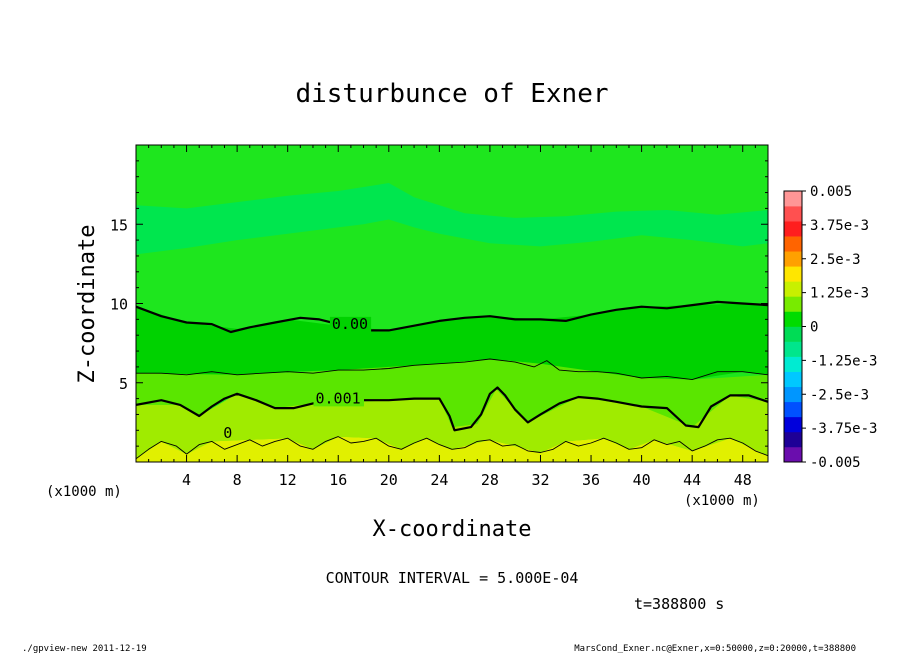 This screenshot has width=904, height=654. What do you see at coordinates (84, 492) in the screenshot?
I see `x-unit-left: (x1000 m)` at bounding box center [84, 492].